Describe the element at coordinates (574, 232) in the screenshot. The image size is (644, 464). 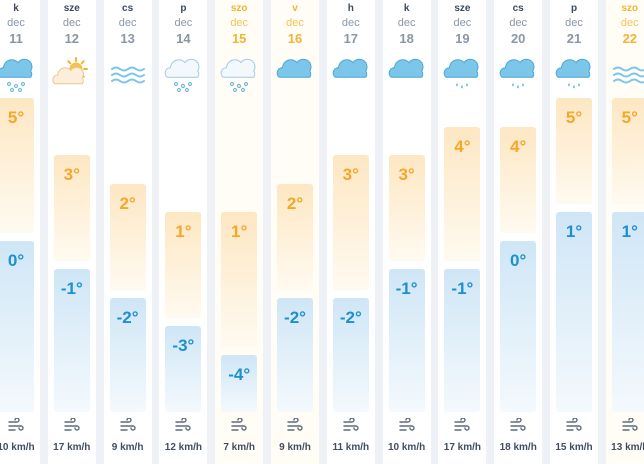
I see `forecast-day: p dec 21 5° 1° 15 km/h` at that location.